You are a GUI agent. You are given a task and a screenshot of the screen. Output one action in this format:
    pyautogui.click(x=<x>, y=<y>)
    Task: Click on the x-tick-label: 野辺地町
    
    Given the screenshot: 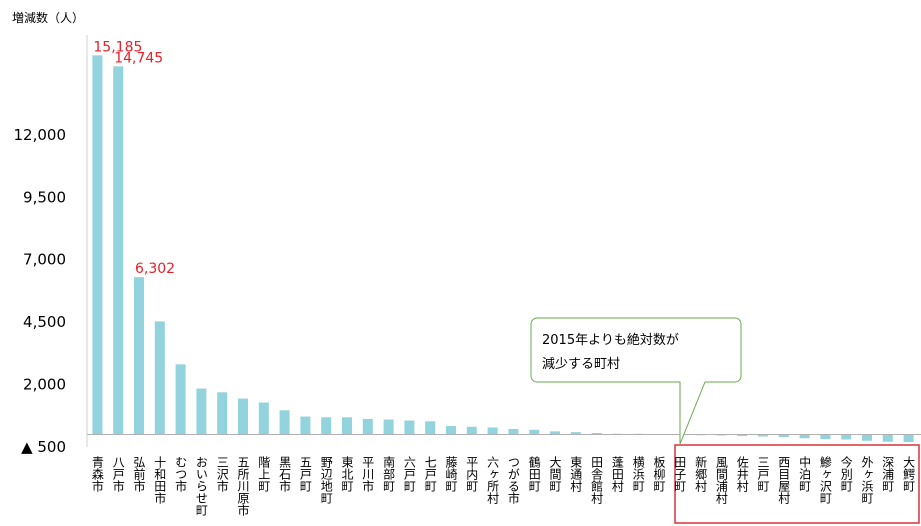 What is the action you would take?
    pyautogui.click(x=326, y=480)
    